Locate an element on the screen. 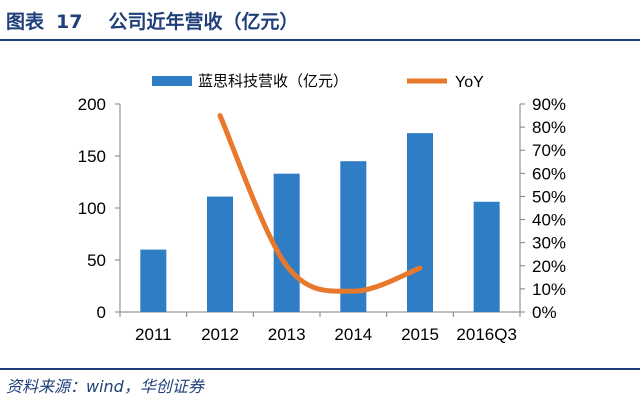  left-tick-label: 0 is located at coordinates (101, 312).